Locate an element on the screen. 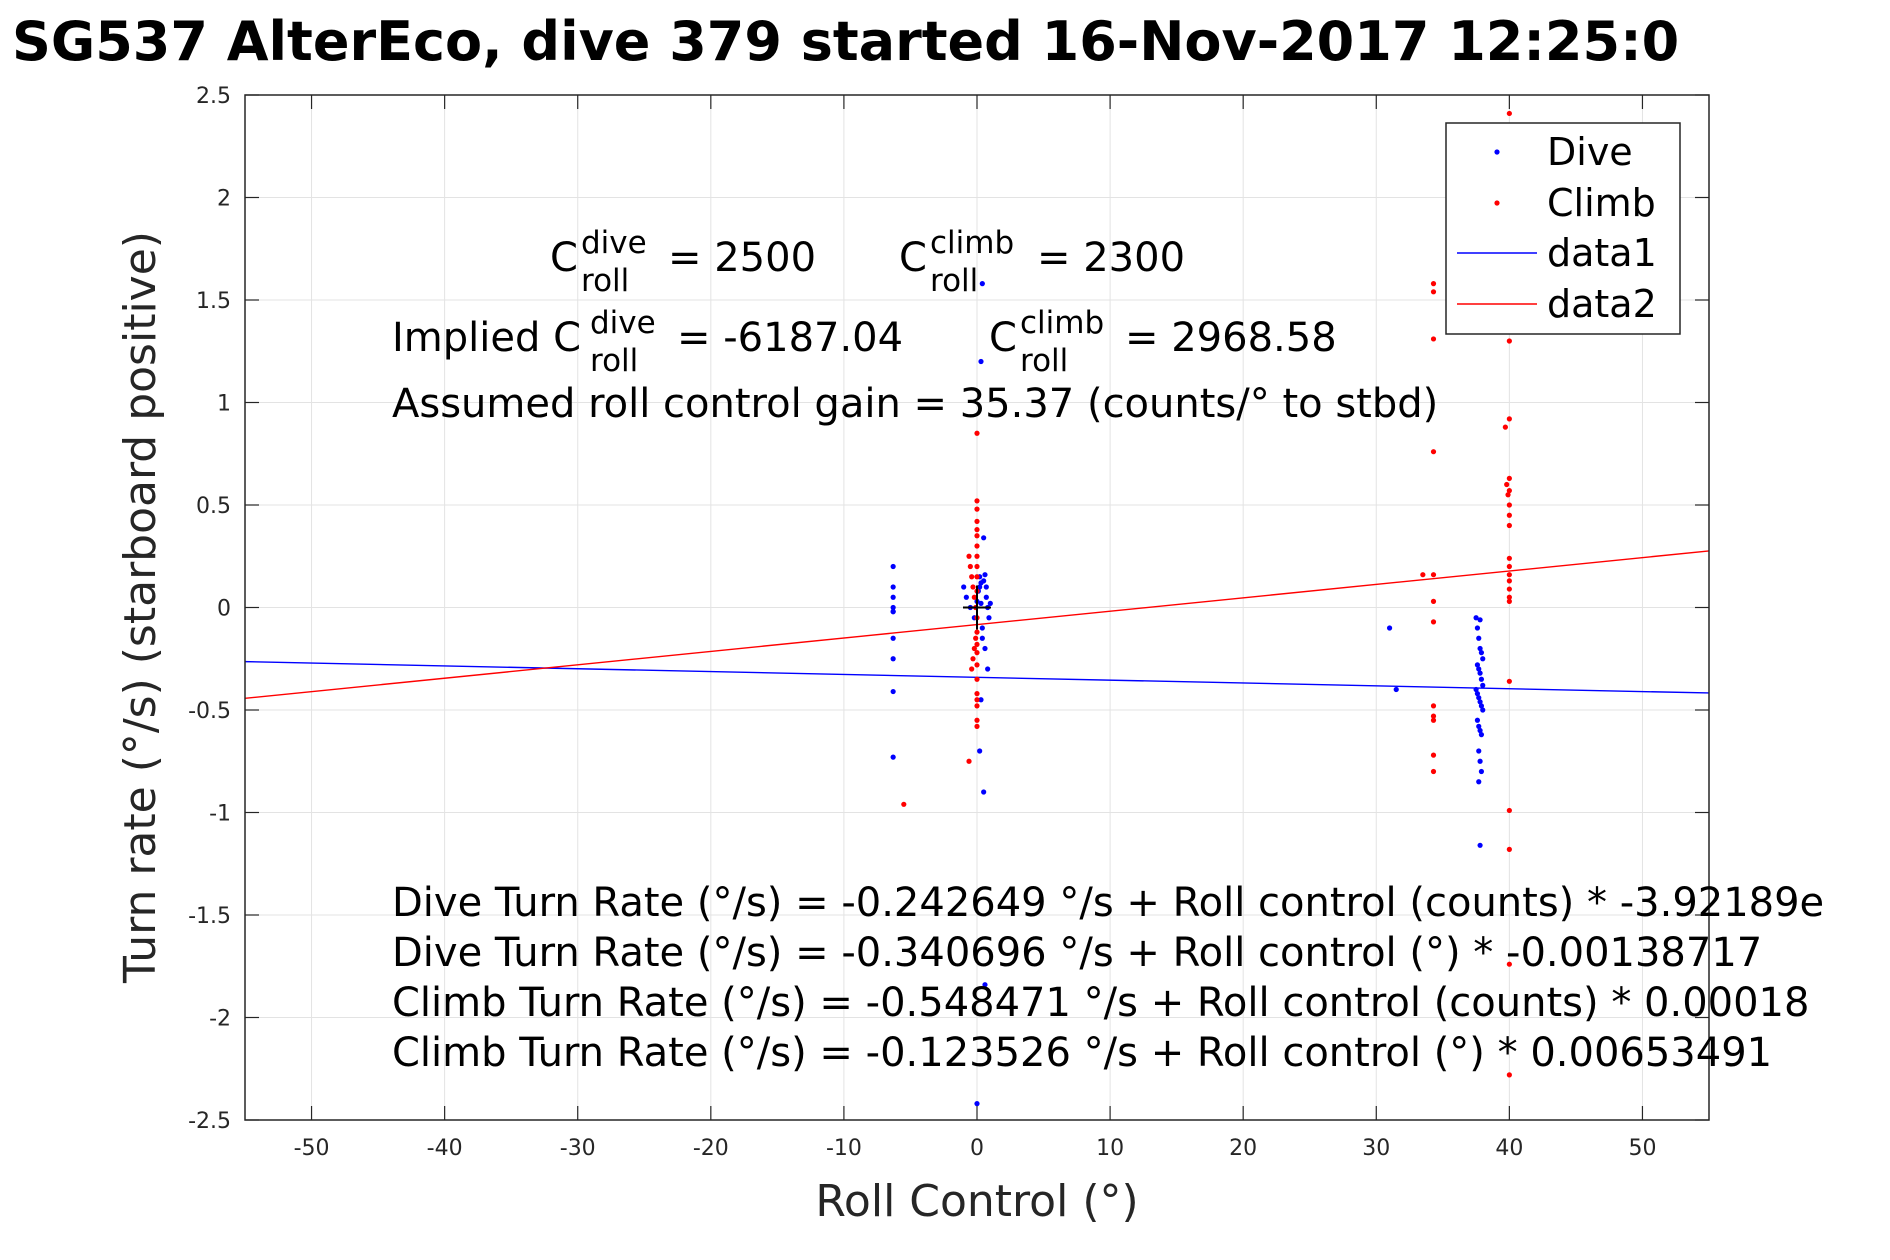 The width and height of the screenshot is (1890, 1260). x-tick-label: 40 is located at coordinates (1509, 1148).